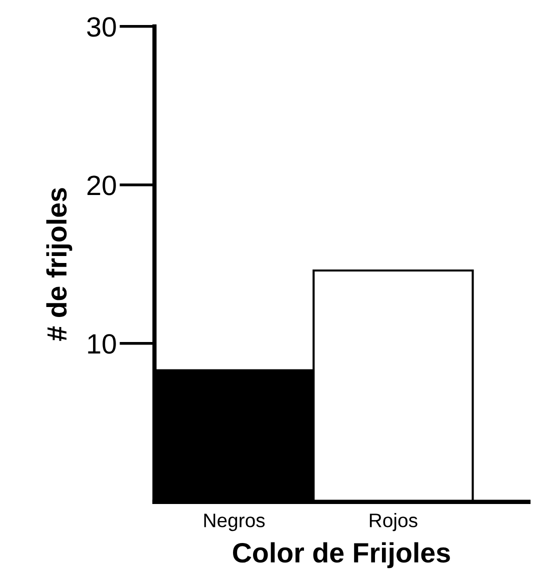  I want to click on y-tick-label: 10, so click(102, 344).